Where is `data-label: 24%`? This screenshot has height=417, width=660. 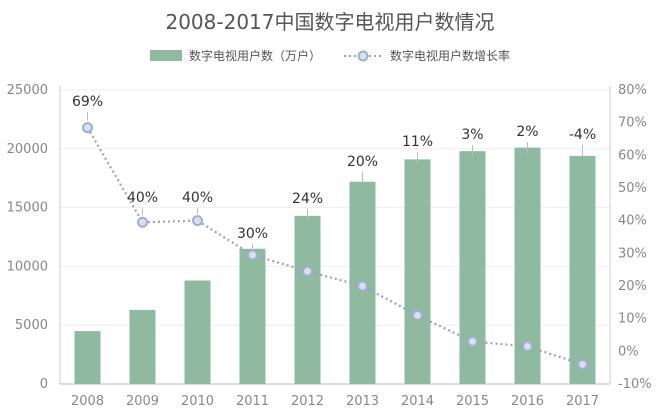 data-label: 24% is located at coordinates (307, 199).